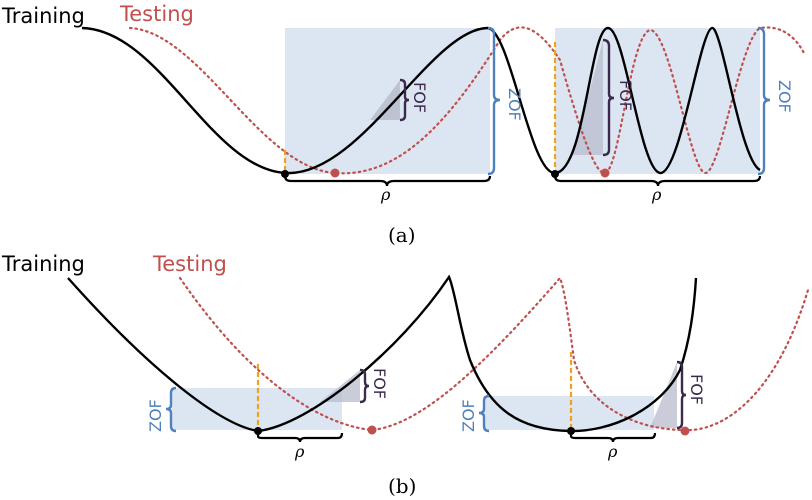 The image size is (812, 500). Describe the element at coordinates (258, 431) in the screenshot. I see `training-minimum-dot-b-left` at that location.